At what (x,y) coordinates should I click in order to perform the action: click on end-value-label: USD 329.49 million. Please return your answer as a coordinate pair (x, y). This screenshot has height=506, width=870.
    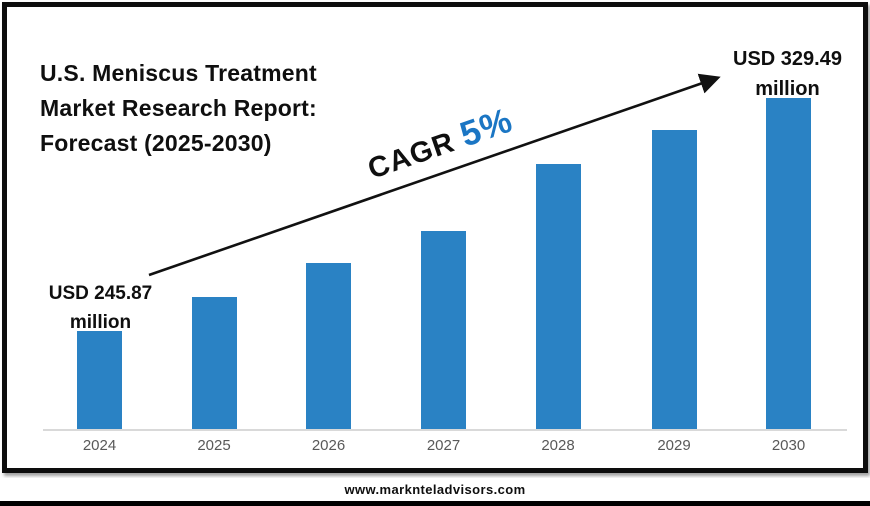
    Looking at the image, I should click on (787, 74).